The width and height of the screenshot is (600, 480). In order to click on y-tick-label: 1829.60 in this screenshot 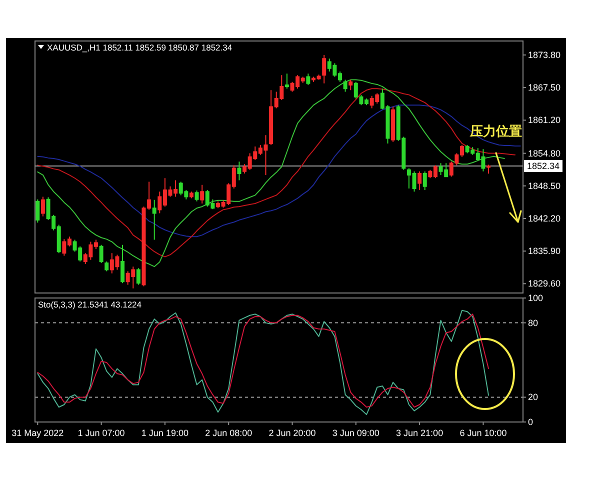, I will do `click(544, 283)`.